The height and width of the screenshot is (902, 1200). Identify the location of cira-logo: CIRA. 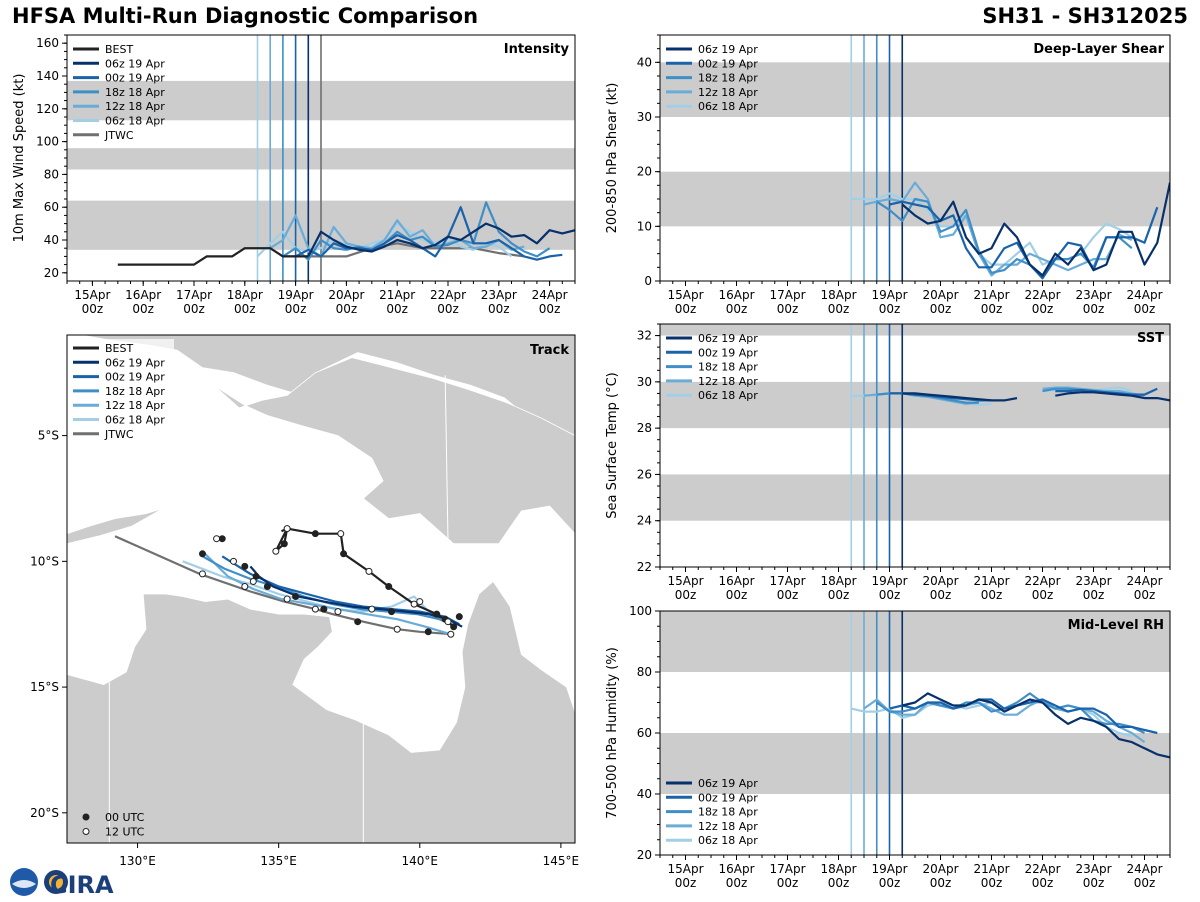
(61, 882).